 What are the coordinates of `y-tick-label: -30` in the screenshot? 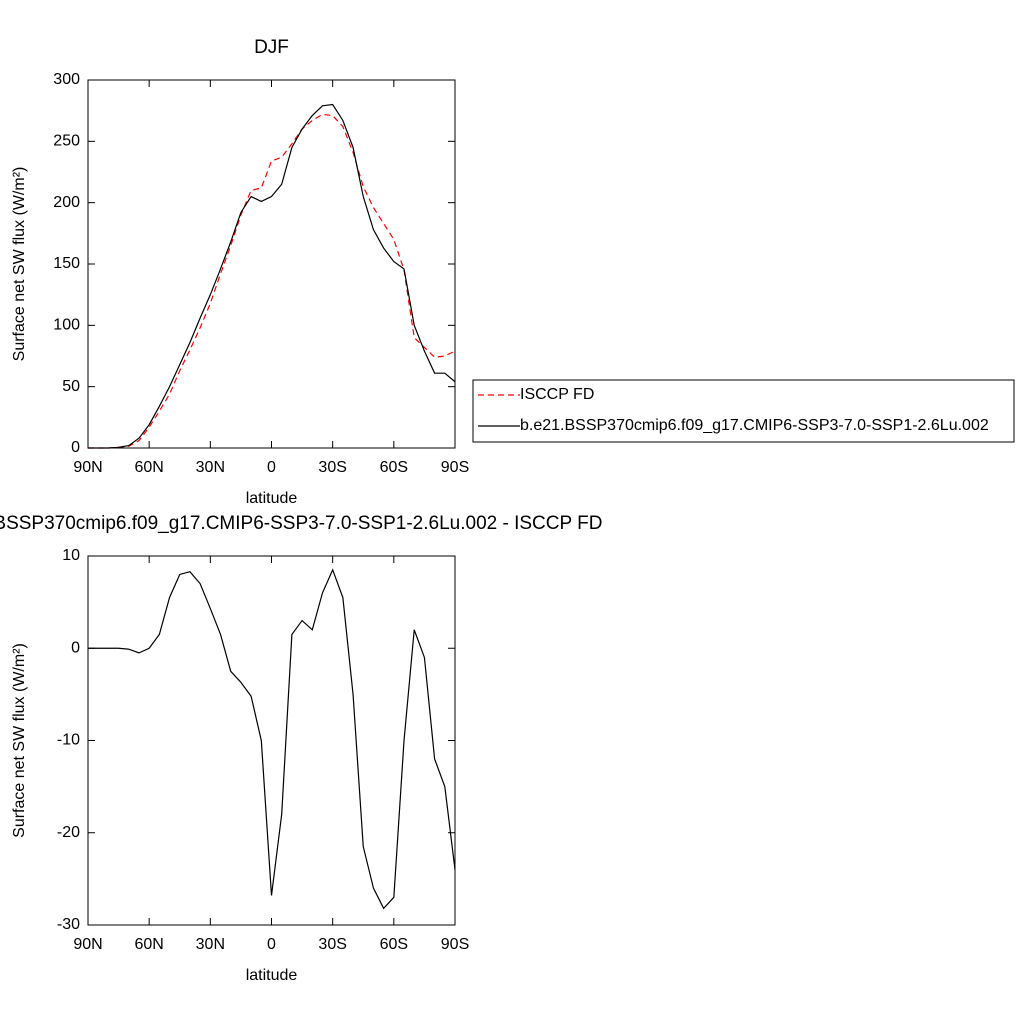 It's located at (68, 924).